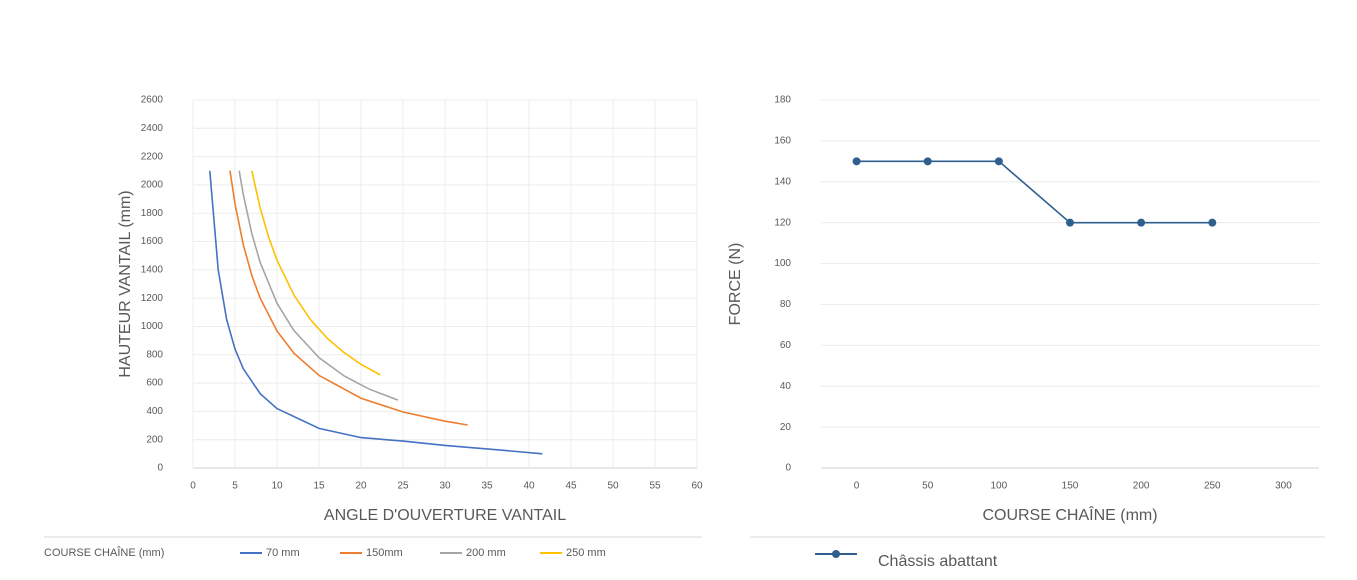 This screenshot has width=1357, height=580. Describe the element at coordinates (1070, 486) in the screenshot. I see `x-tick-label: 150` at that location.